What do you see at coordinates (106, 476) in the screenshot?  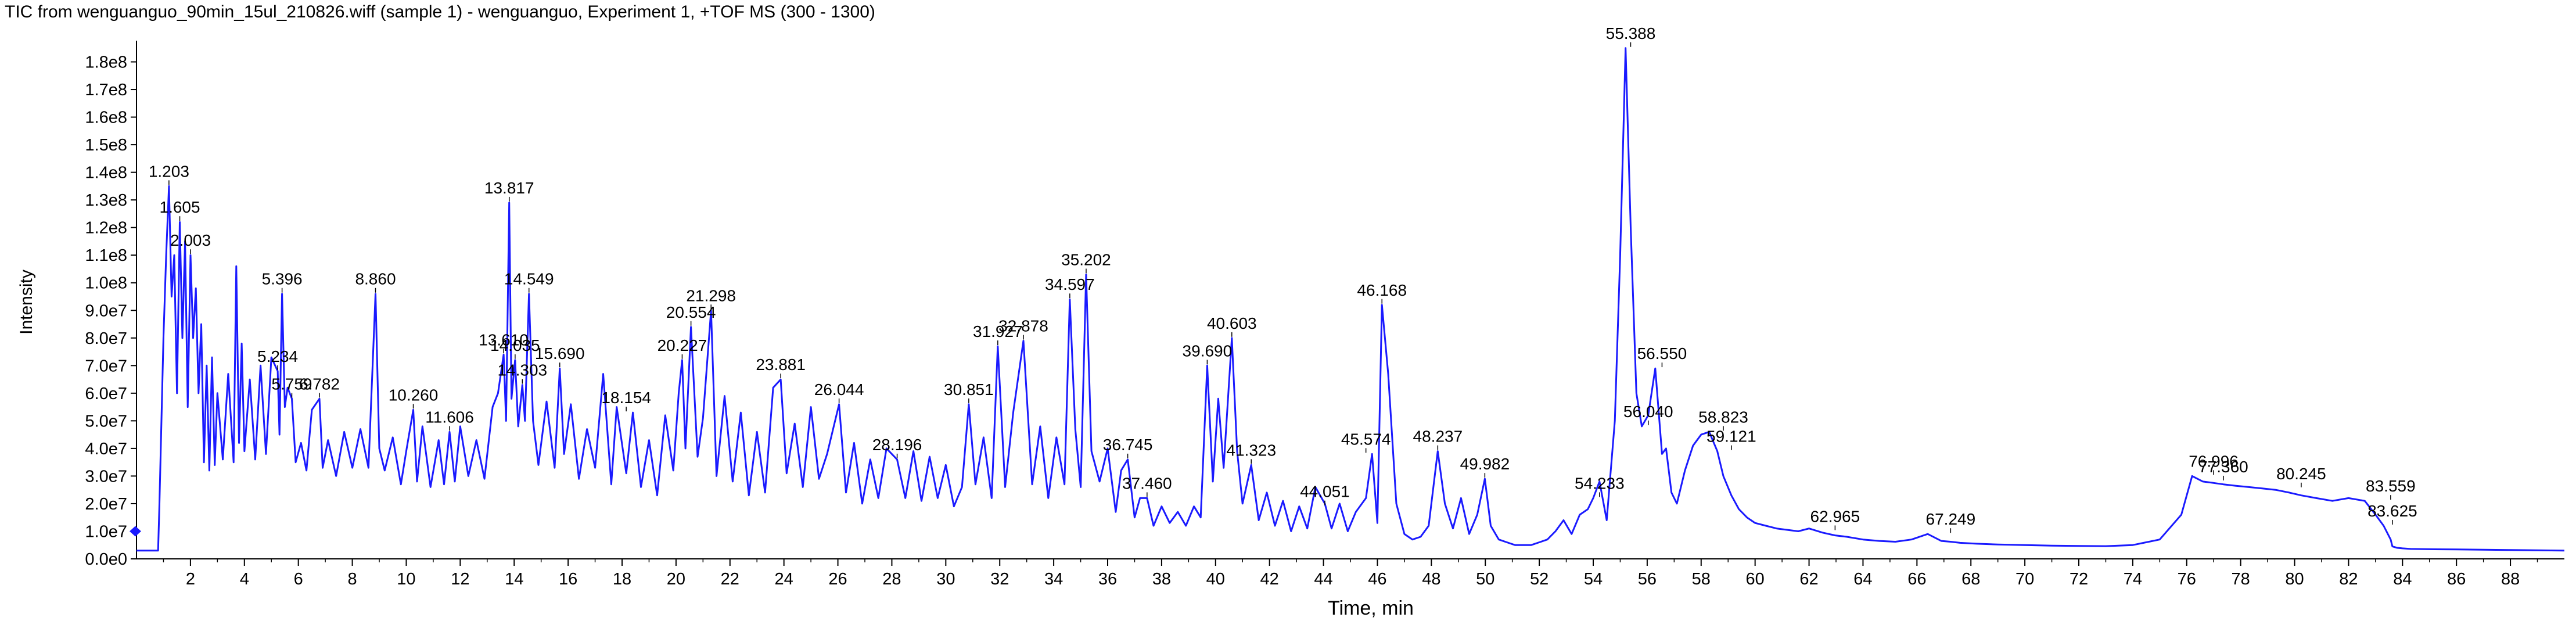 I see `y-tick-label: 3.0e7` at bounding box center [106, 476].